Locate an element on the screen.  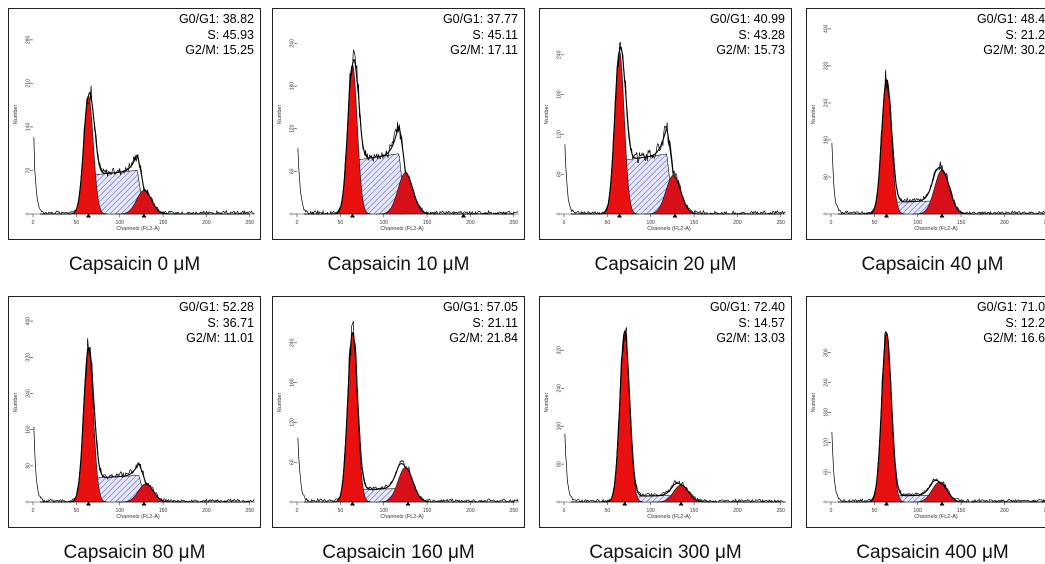
y-tick-label: 70 is located at coordinates (29, 170).